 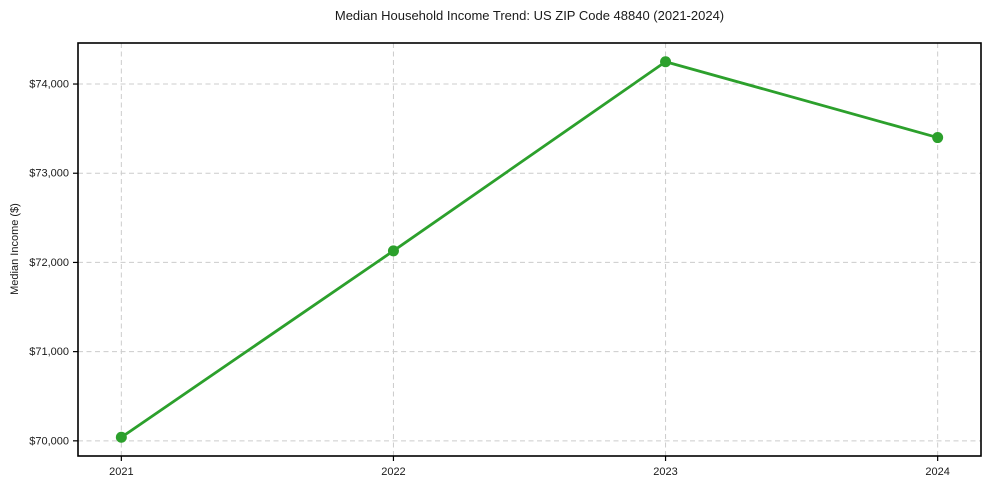 I want to click on y-tick-label: $70,000, so click(x=49, y=441).